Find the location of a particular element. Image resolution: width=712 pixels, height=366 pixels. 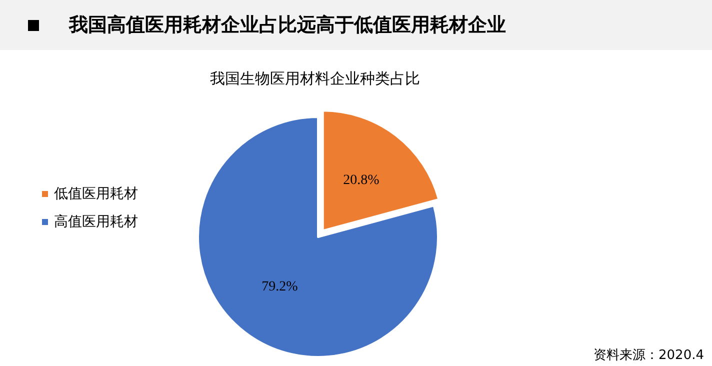

data-label: 20.8% is located at coordinates (361, 180).